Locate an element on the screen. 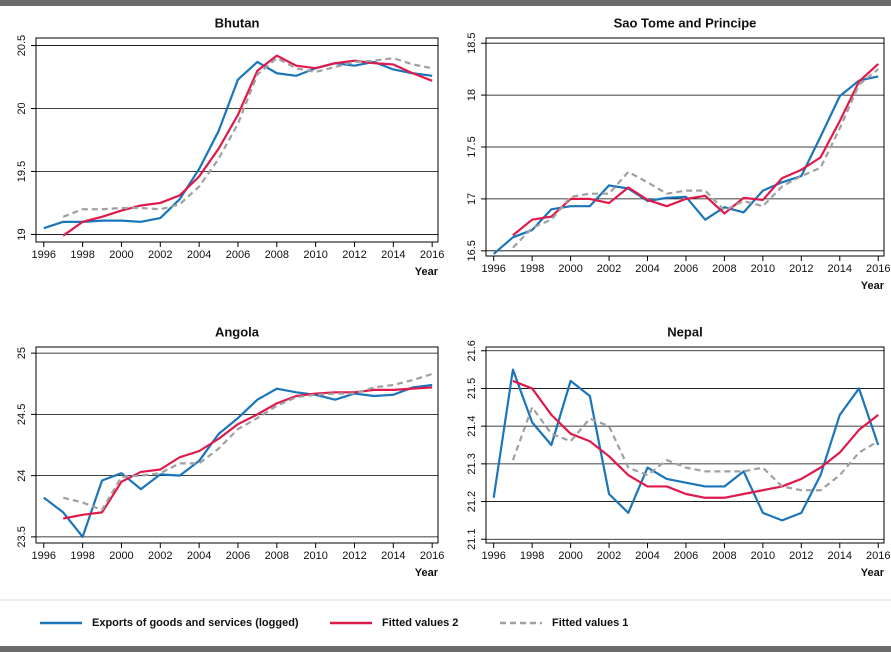  legend-label: Fitted values 1 is located at coordinates (590, 623).